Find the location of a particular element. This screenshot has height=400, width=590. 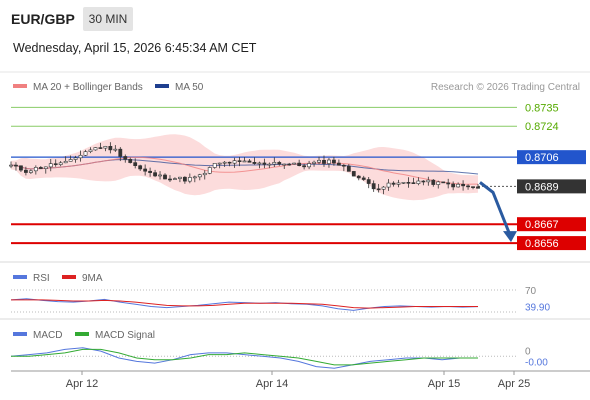

time-axis: Apr 12 Apr 14 Apr 15 Apr 25 is located at coordinates (298, 380).